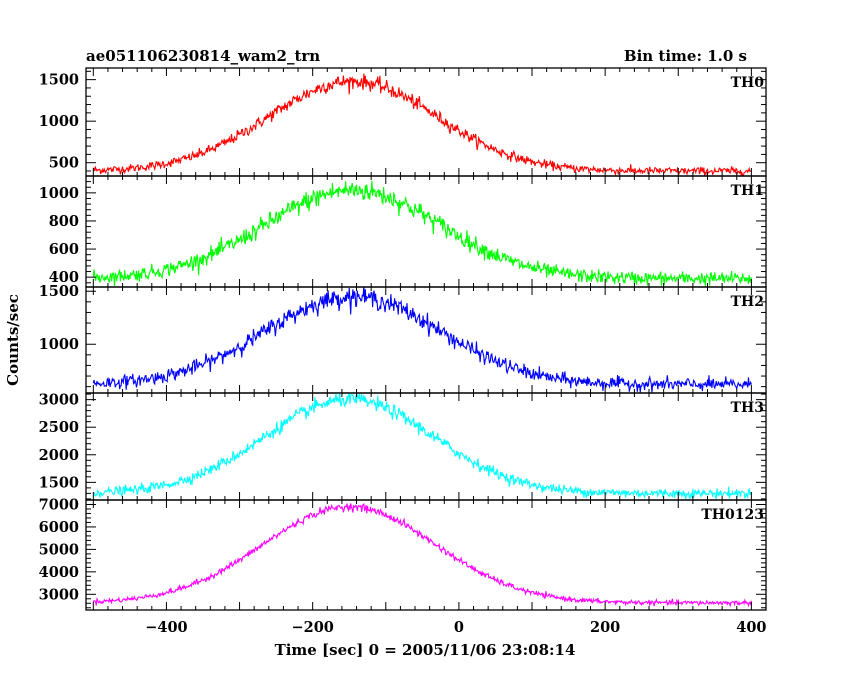 The height and width of the screenshot is (685, 850). I want to click on y-tick-label: 800, so click(64, 221).